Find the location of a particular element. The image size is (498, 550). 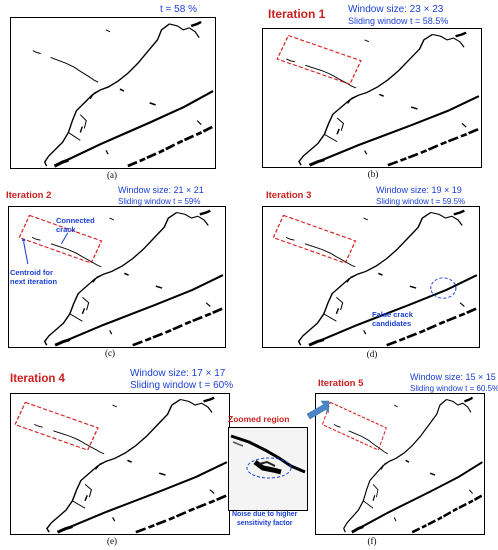

panel-f-image is located at coordinates (400, 464).